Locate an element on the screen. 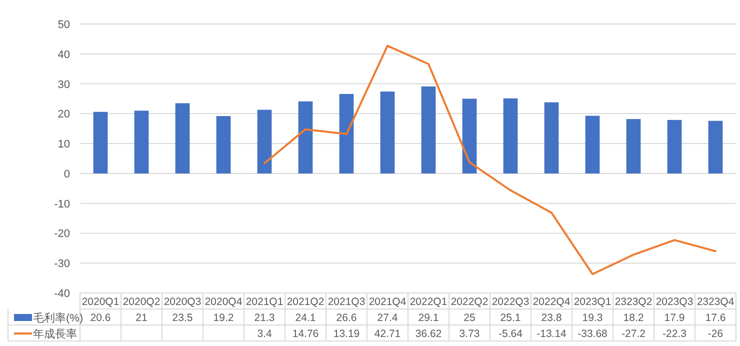  data-label: -22.3 is located at coordinates (674, 334).